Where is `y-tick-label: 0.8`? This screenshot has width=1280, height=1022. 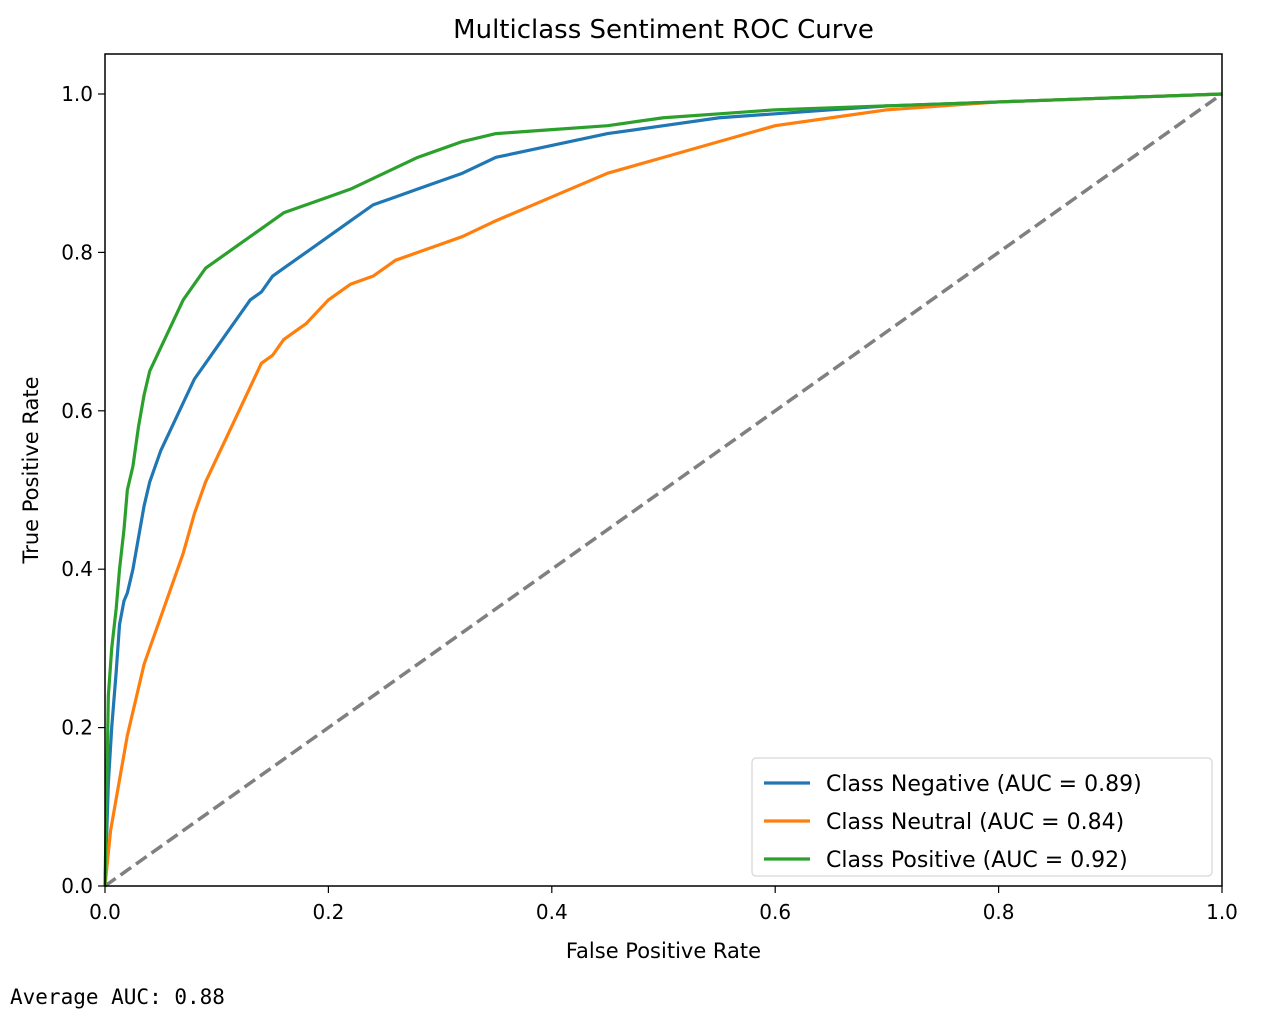 y-tick-label: 0.8 is located at coordinates (77, 252).